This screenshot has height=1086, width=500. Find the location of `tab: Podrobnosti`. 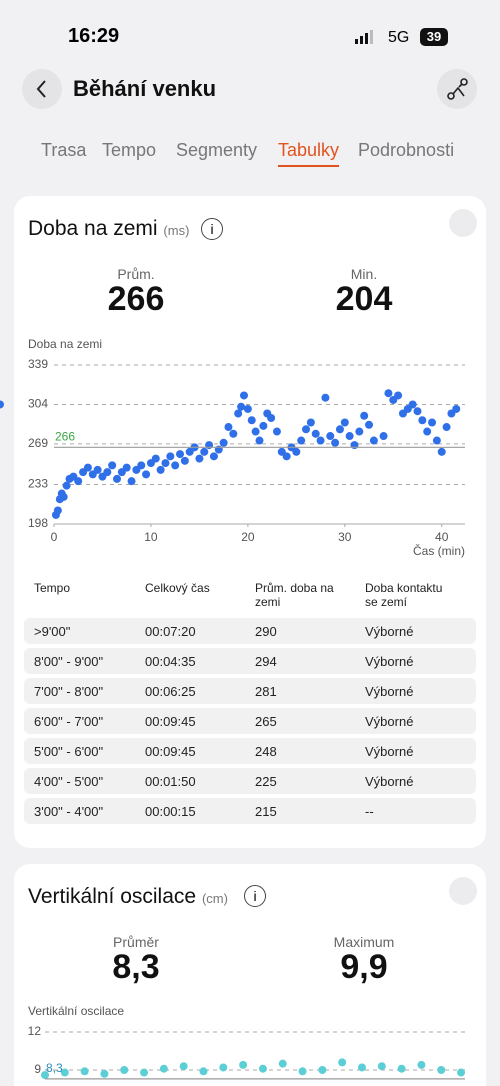

tab: Podrobnosti is located at coordinates (406, 150).